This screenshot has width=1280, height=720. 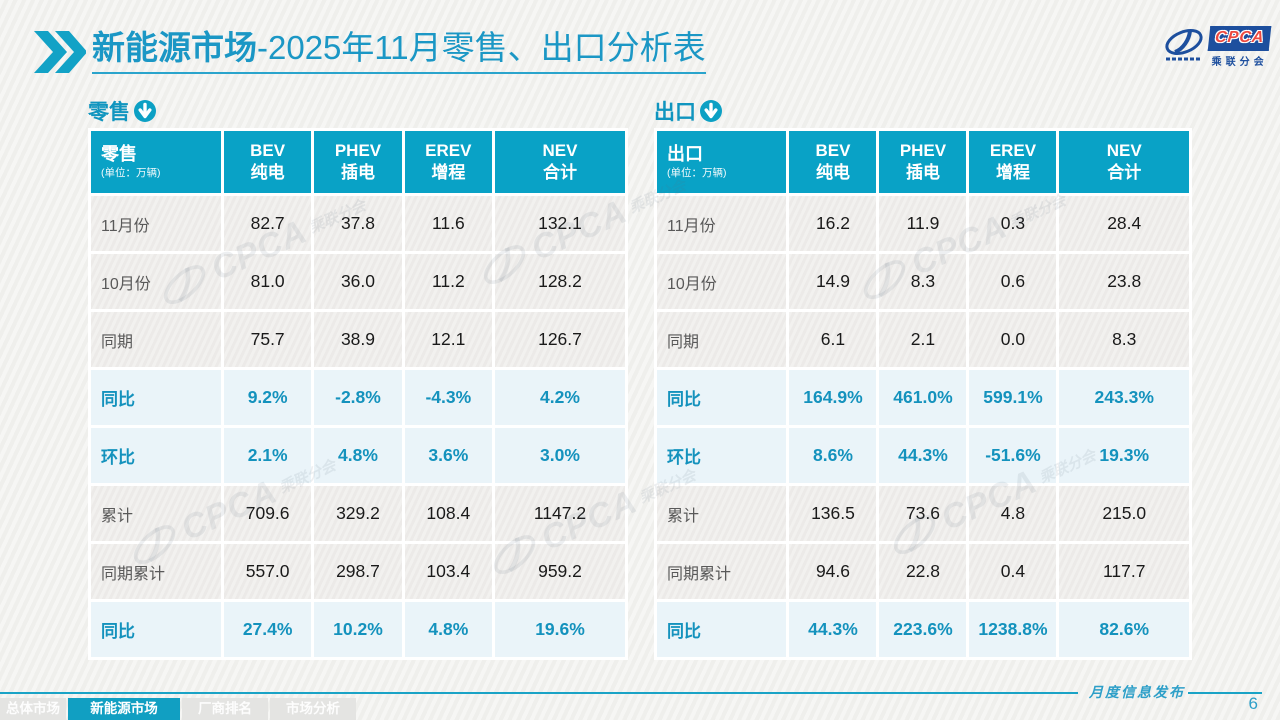 What do you see at coordinates (1184, 45) in the screenshot?
I see `cpca-swoosh-icon` at bounding box center [1184, 45].